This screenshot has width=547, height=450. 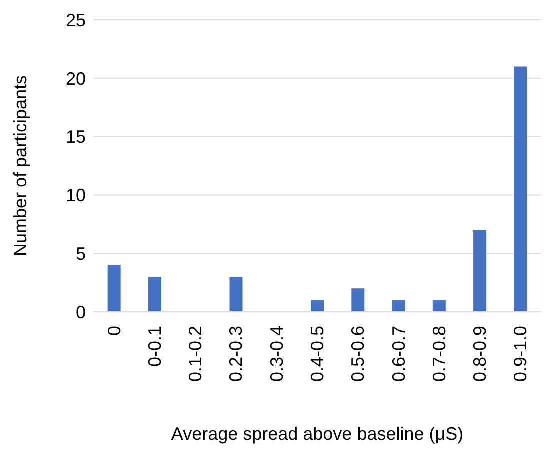 I want to click on x-axis-title: Average spread above baseline (μS), so click(x=317, y=434).